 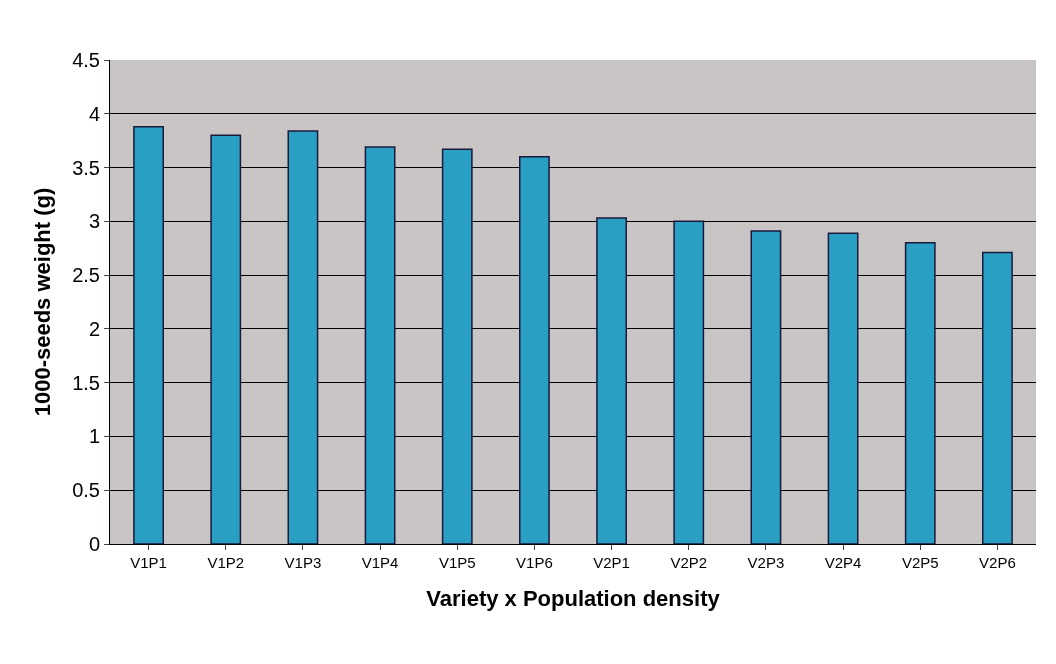 What do you see at coordinates (997, 562) in the screenshot?
I see `x-tick-label: V2P6` at bounding box center [997, 562].